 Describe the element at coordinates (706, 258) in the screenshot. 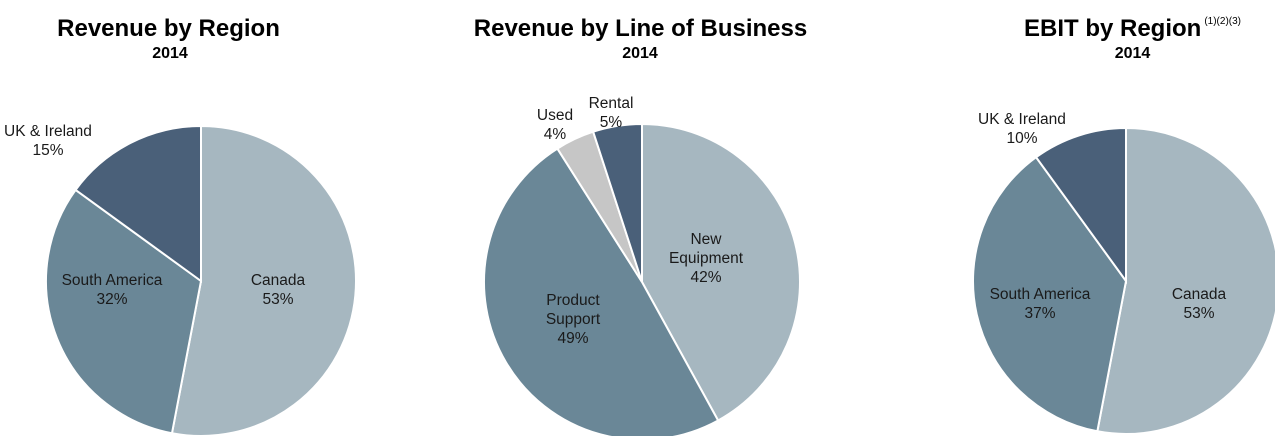

I see `slice-label: New Equipment 42%` at that location.